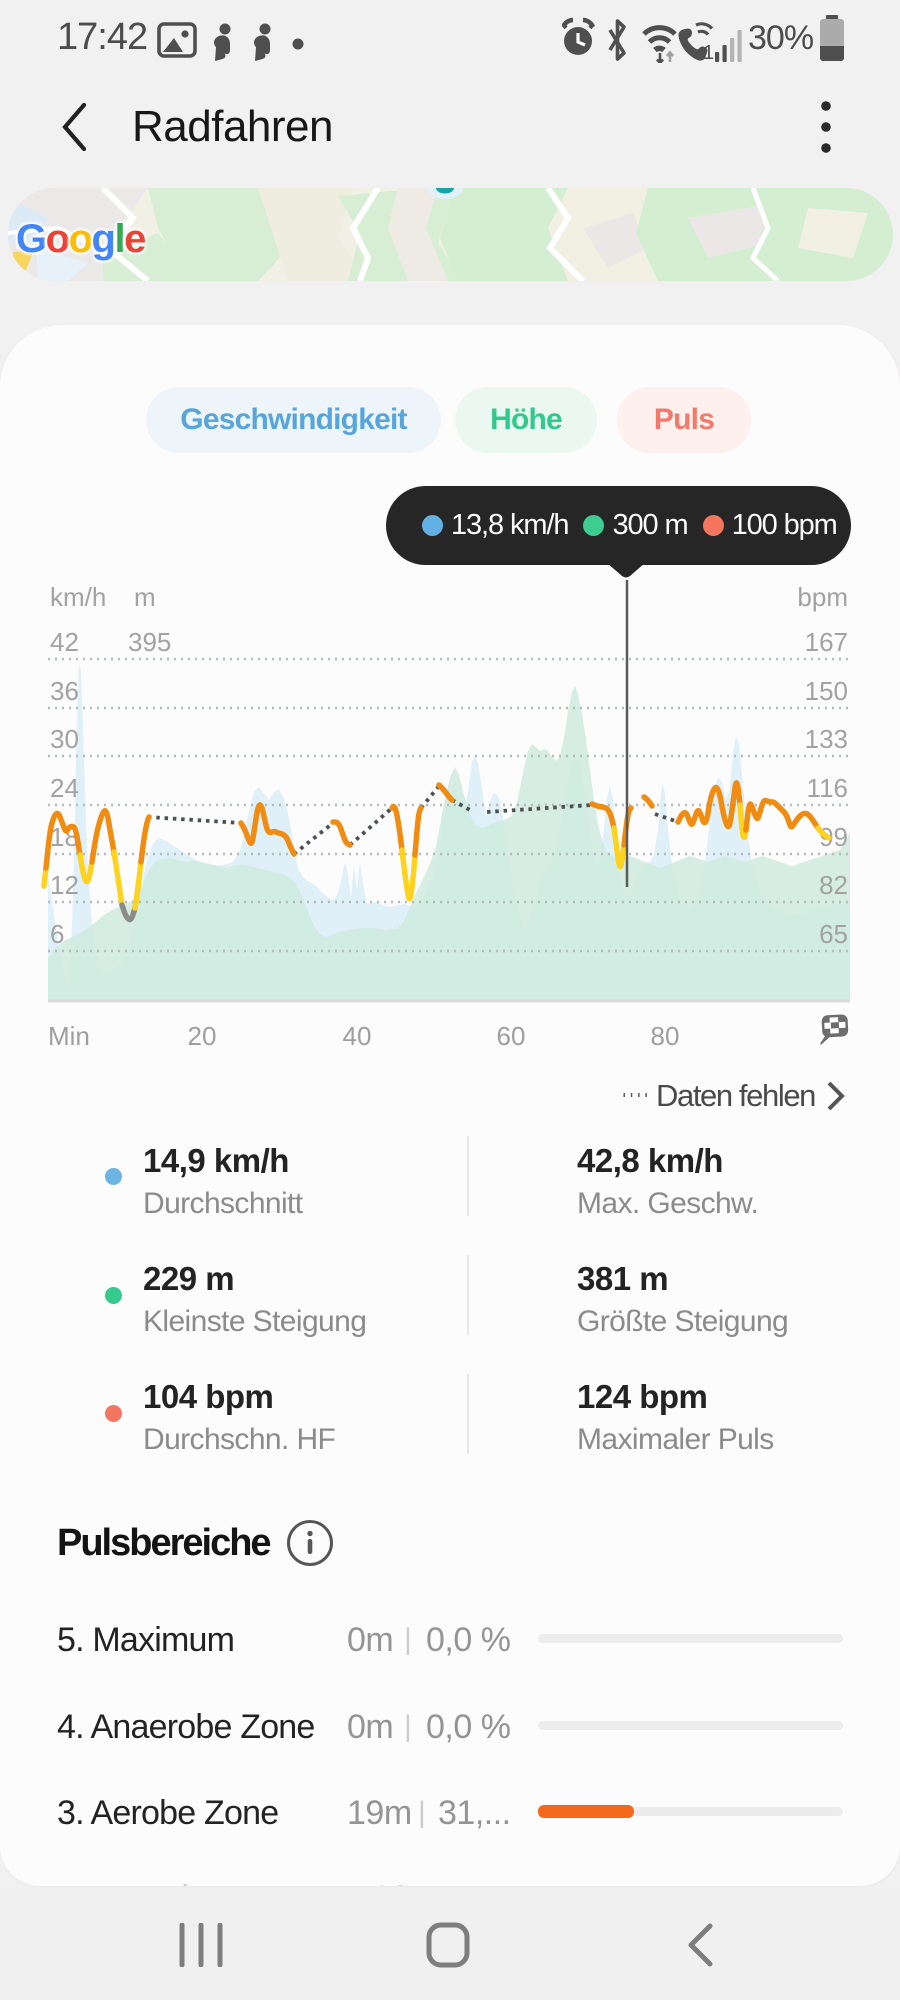  I want to click on svg-text: 82, so click(833, 885).